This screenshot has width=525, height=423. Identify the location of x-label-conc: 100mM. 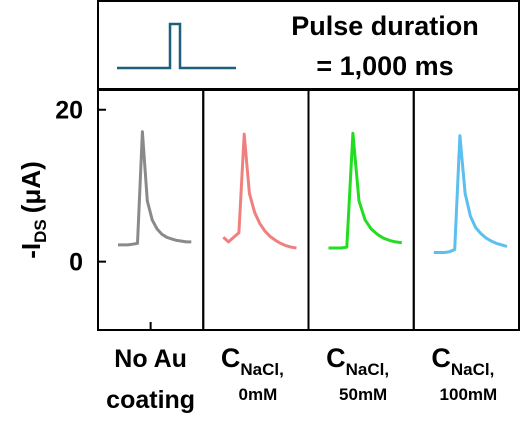
(469, 394).